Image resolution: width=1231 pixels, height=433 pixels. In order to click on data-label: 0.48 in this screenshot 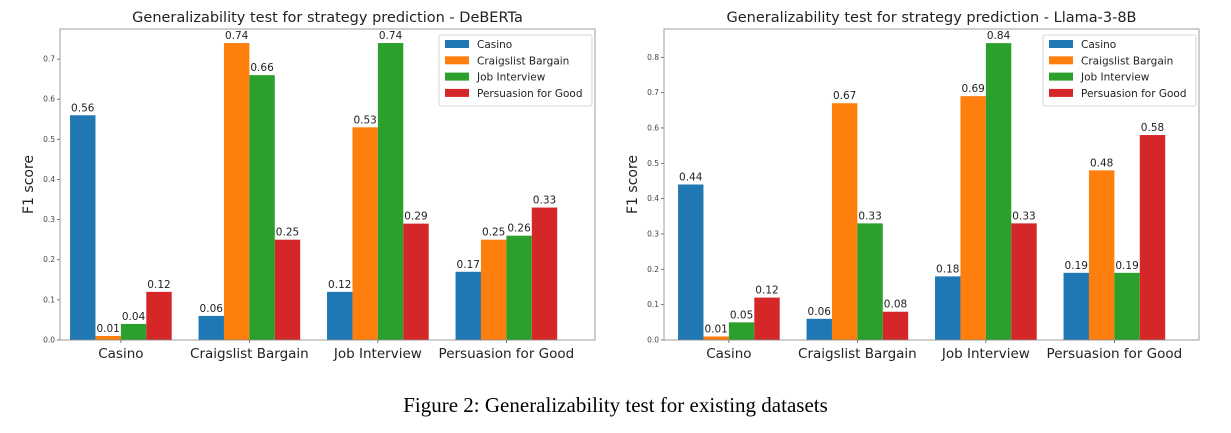, I will do `click(1101, 163)`.